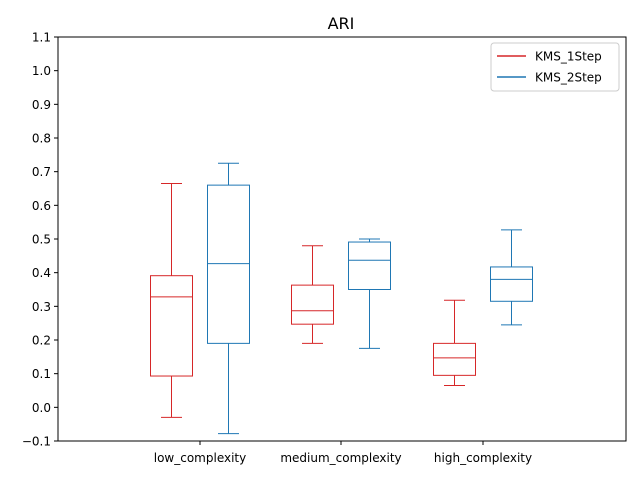 The width and height of the screenshot is (640, 480). I want to click on y-tick-label: 0.6, so click(41, 206).